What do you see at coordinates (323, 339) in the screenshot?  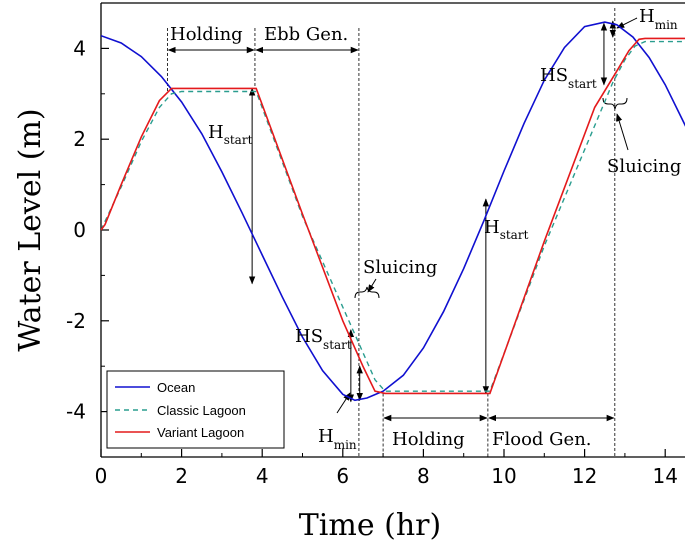 I see `label-hs-start-1: HSstart` at bounding box center [323, 339].